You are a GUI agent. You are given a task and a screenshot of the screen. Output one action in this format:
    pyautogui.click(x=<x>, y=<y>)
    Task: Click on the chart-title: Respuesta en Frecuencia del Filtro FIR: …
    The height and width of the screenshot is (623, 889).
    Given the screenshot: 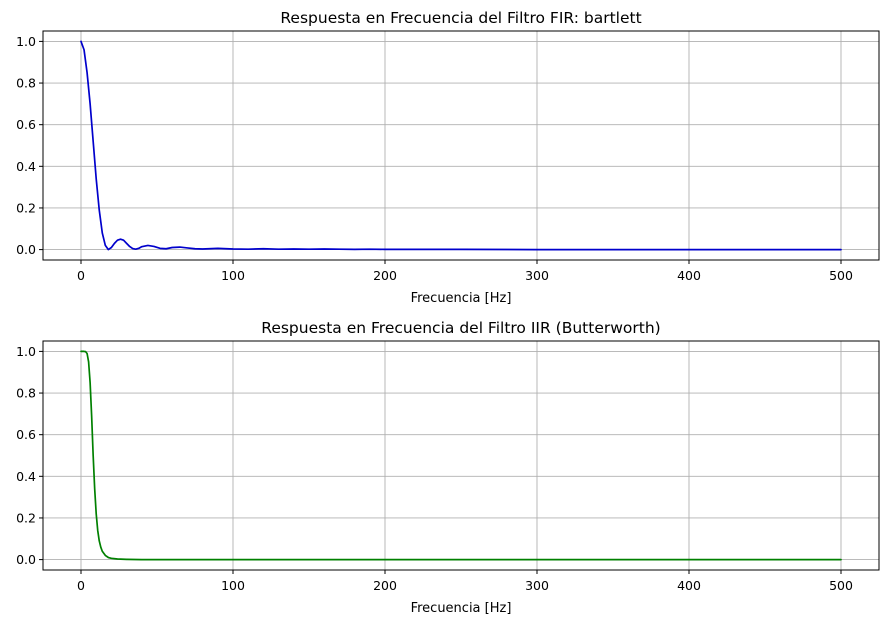 What is the action you would take?
    pyautogui.click(x=460, y=18)
    